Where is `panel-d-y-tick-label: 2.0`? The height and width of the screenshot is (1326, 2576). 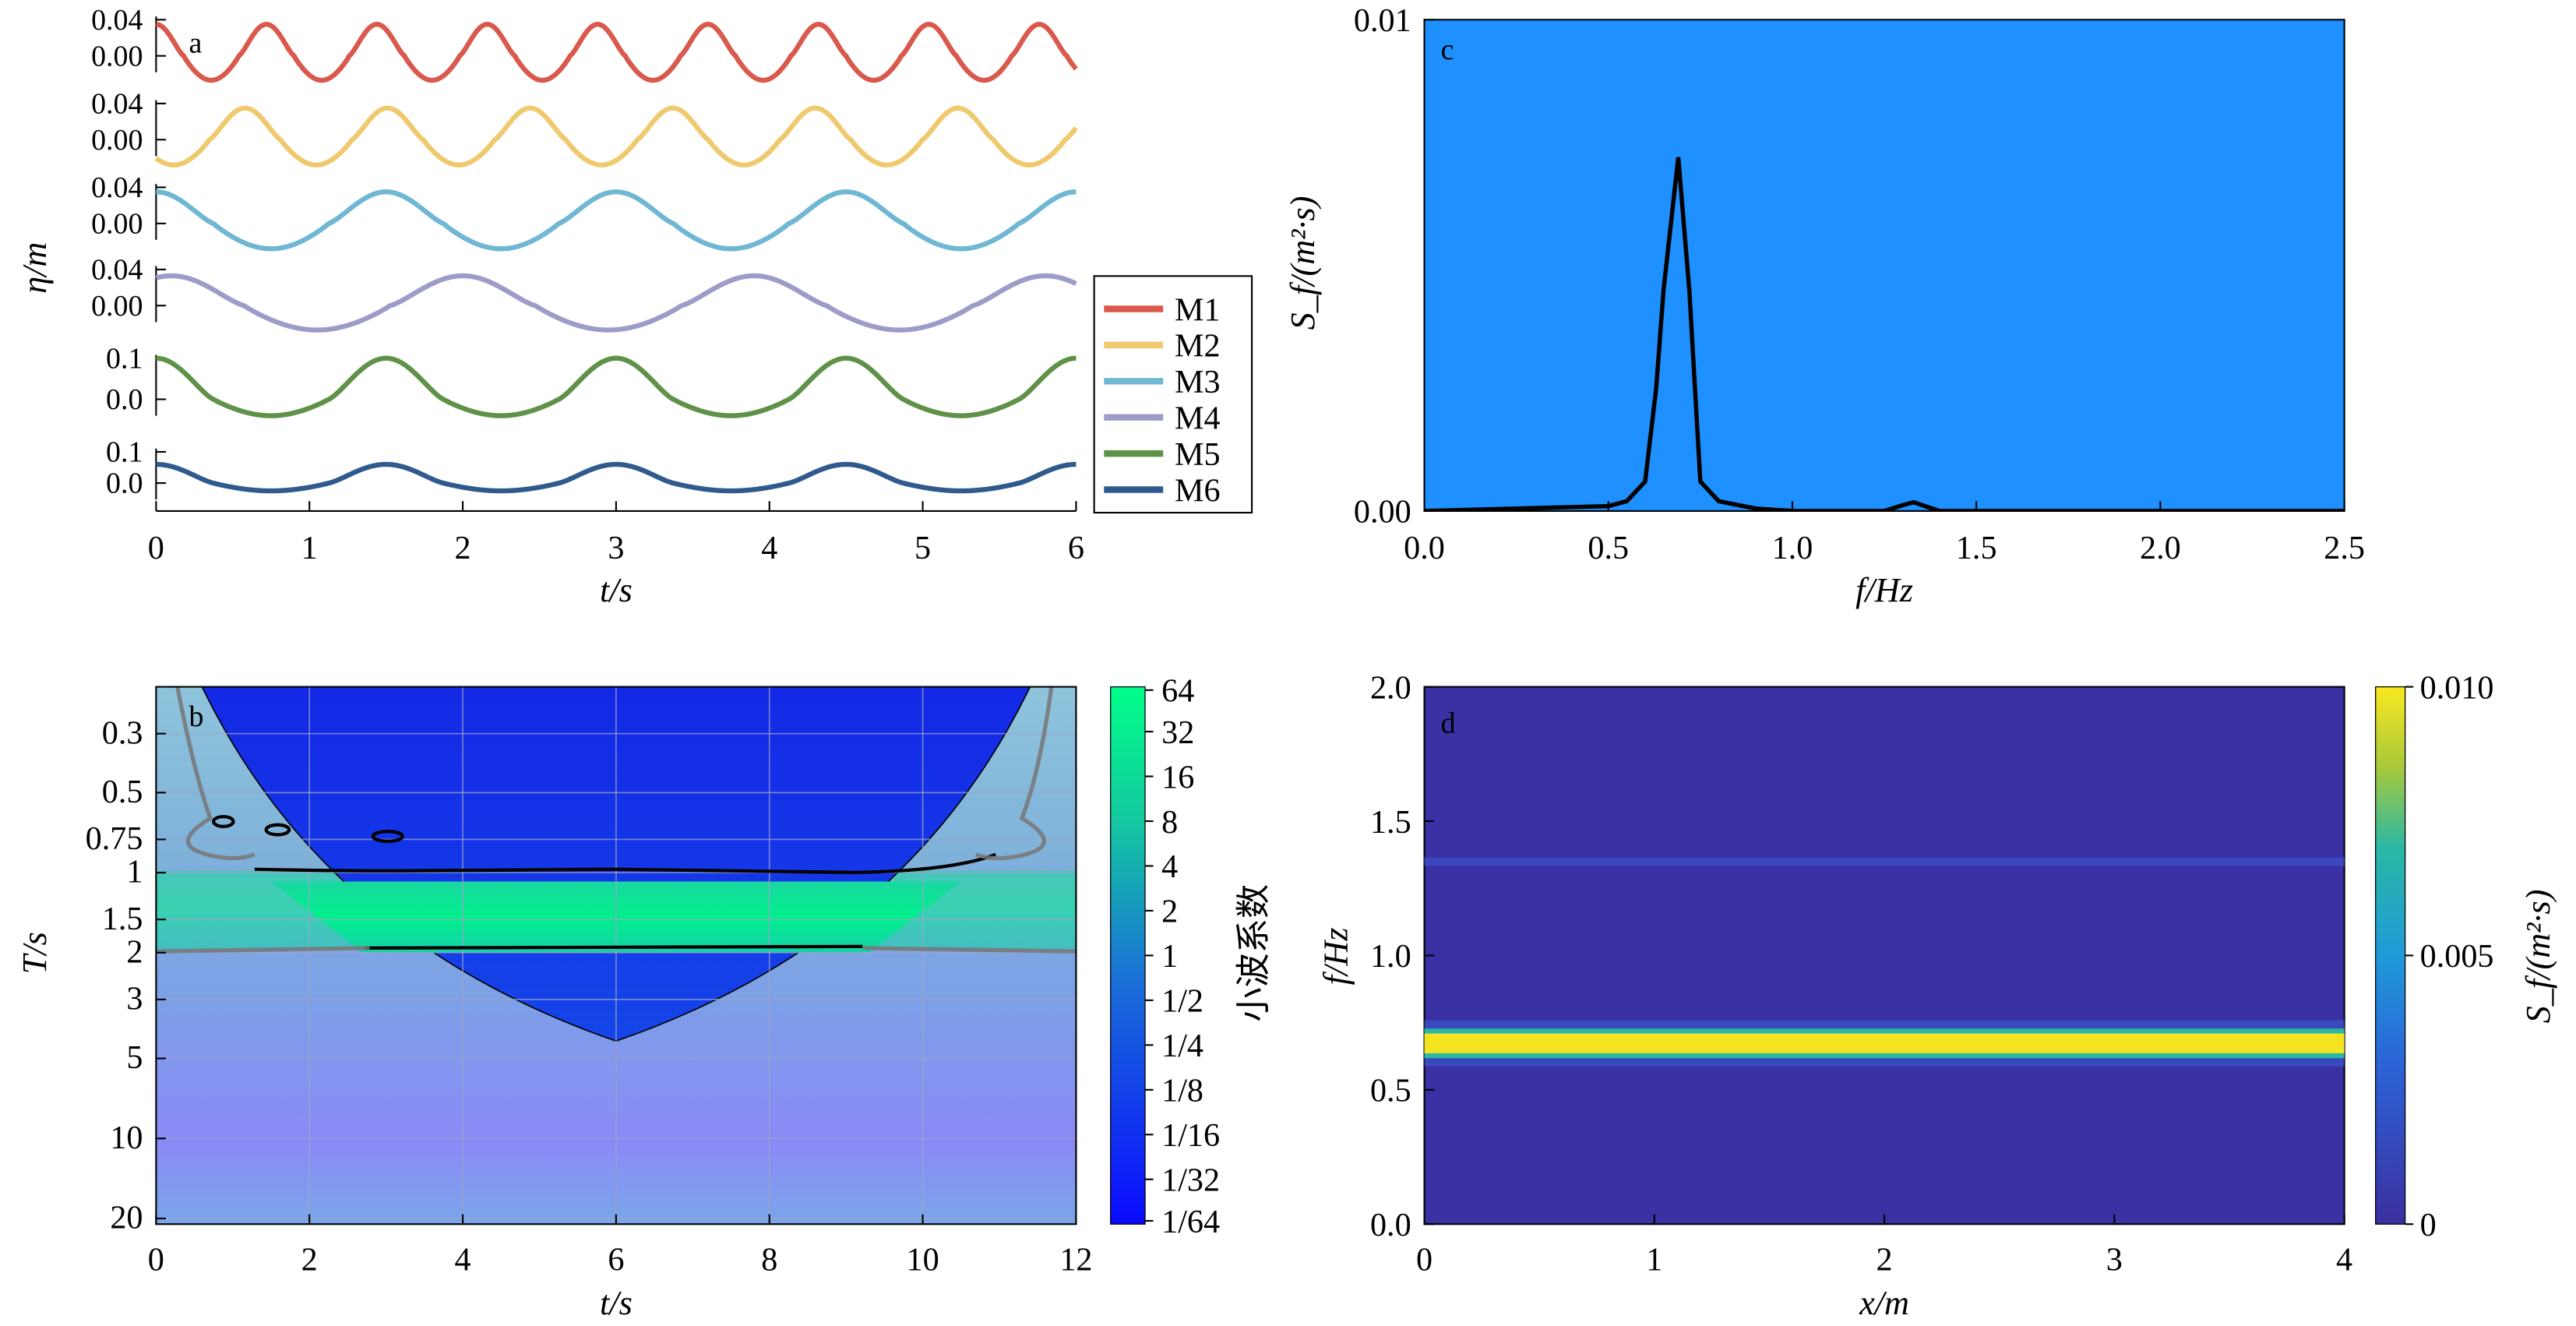 panel-d-y-tick-label: 2.0 is located at coordinates (1391, 687).